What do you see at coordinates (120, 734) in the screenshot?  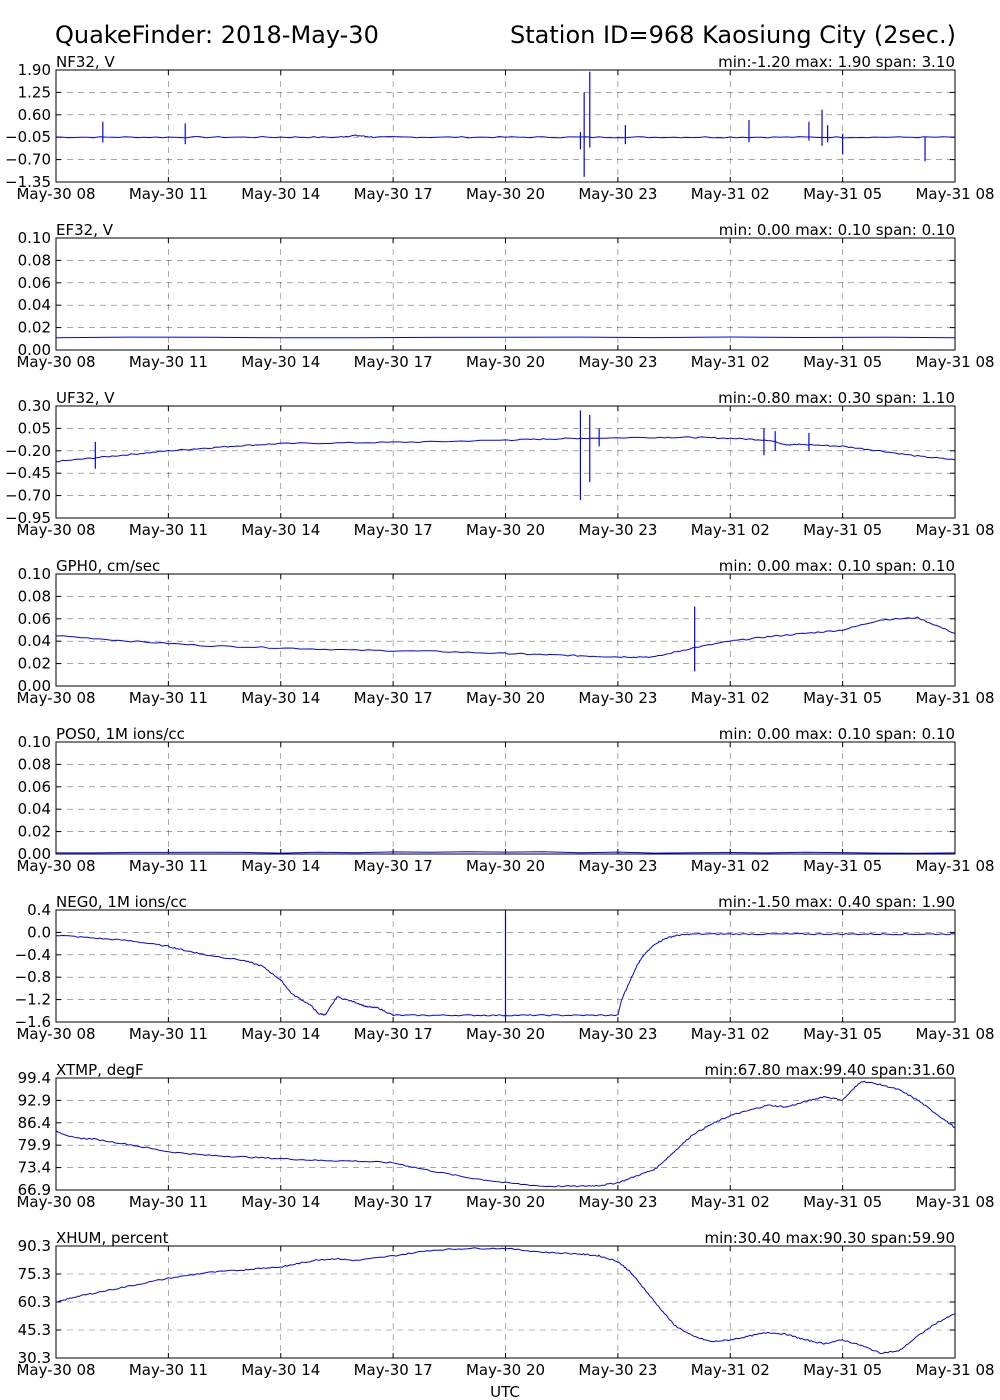 I see `panel-name: POS0, 1M ions/cc` at bounding box center [120, 734].